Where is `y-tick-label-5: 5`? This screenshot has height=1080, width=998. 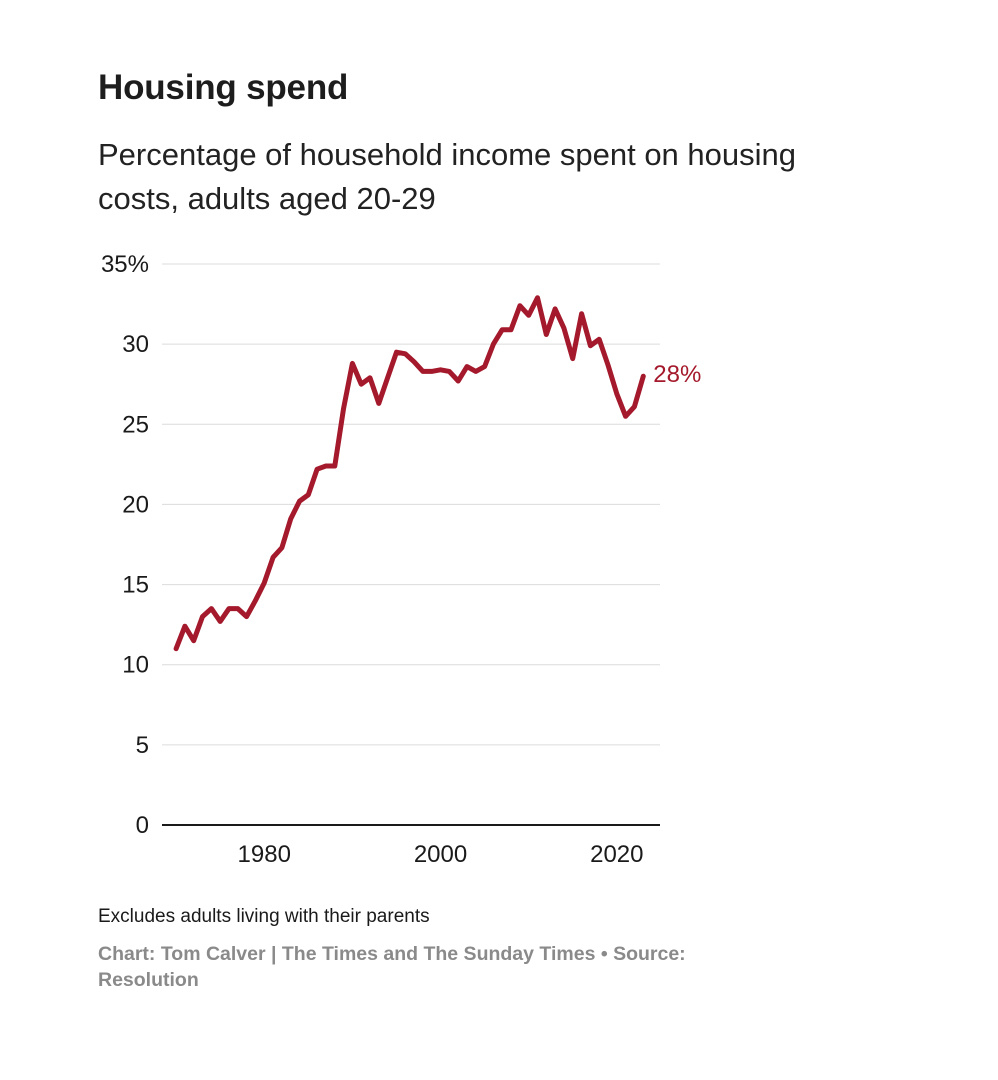 y-tick-label-5: 5 is located at coordinates (142, 745).